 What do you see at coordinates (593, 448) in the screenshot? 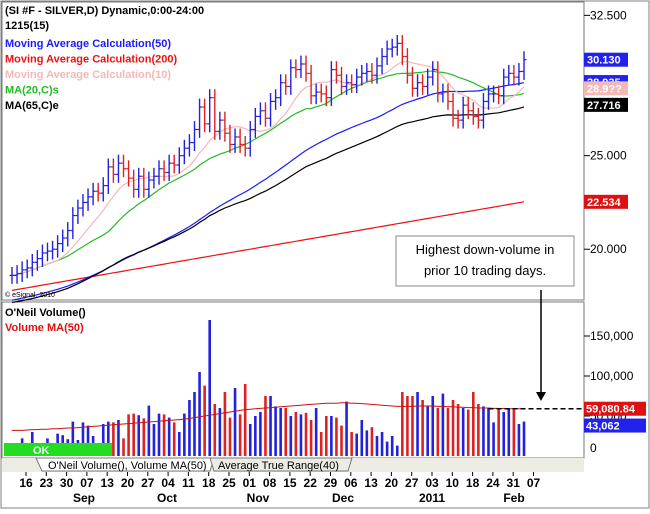
I see `volume-tick-label: 0` at bounding box center [593, 448].